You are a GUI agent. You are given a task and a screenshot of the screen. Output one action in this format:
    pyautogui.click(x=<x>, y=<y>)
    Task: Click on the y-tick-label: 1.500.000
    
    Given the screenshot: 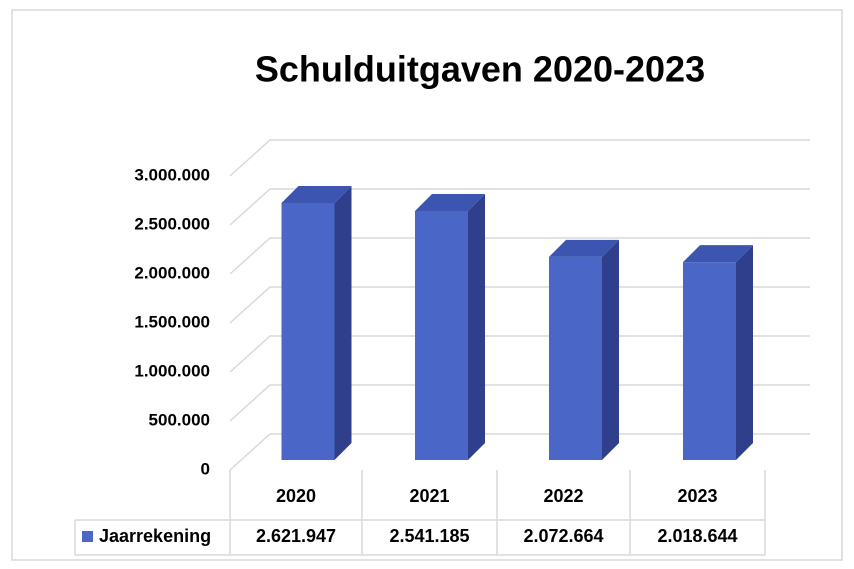 What is the action you would take?
    pyautogui.click(x=172, y=321)
    